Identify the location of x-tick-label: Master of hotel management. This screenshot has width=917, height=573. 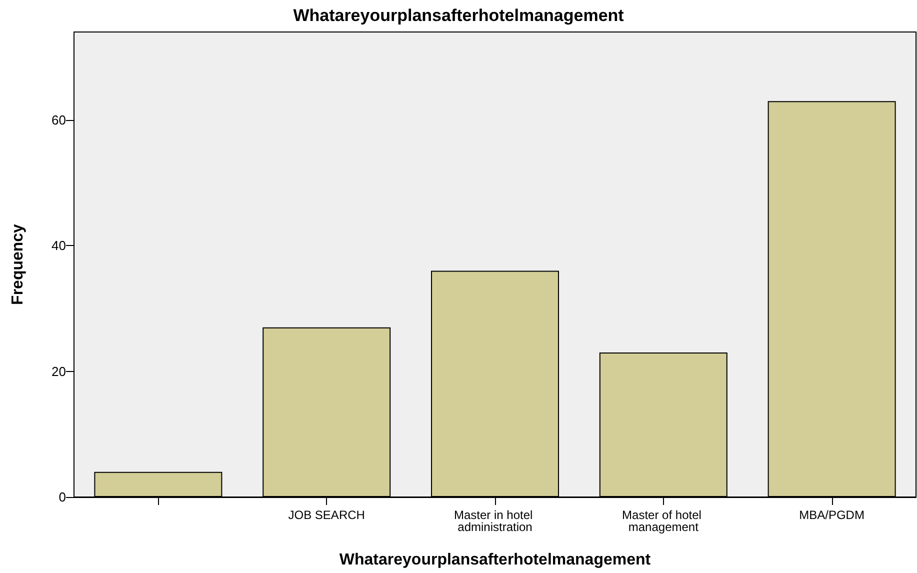
(663, 521).